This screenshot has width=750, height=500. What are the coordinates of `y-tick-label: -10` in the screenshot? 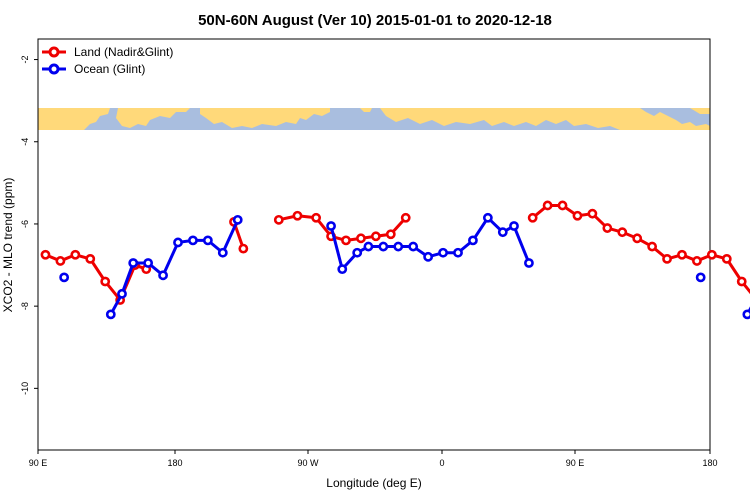 It's located at (25, 388).